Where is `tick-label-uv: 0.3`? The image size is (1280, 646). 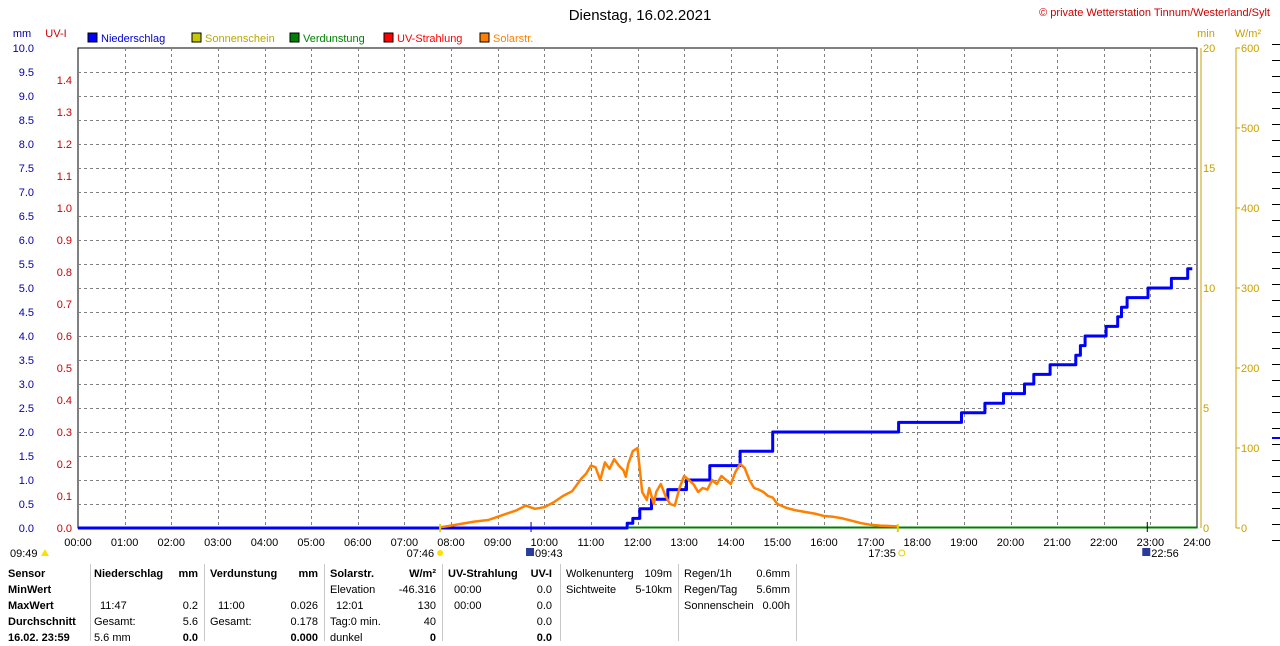 tick-label-uv: 0.3 is located at coordinates (64, 433).